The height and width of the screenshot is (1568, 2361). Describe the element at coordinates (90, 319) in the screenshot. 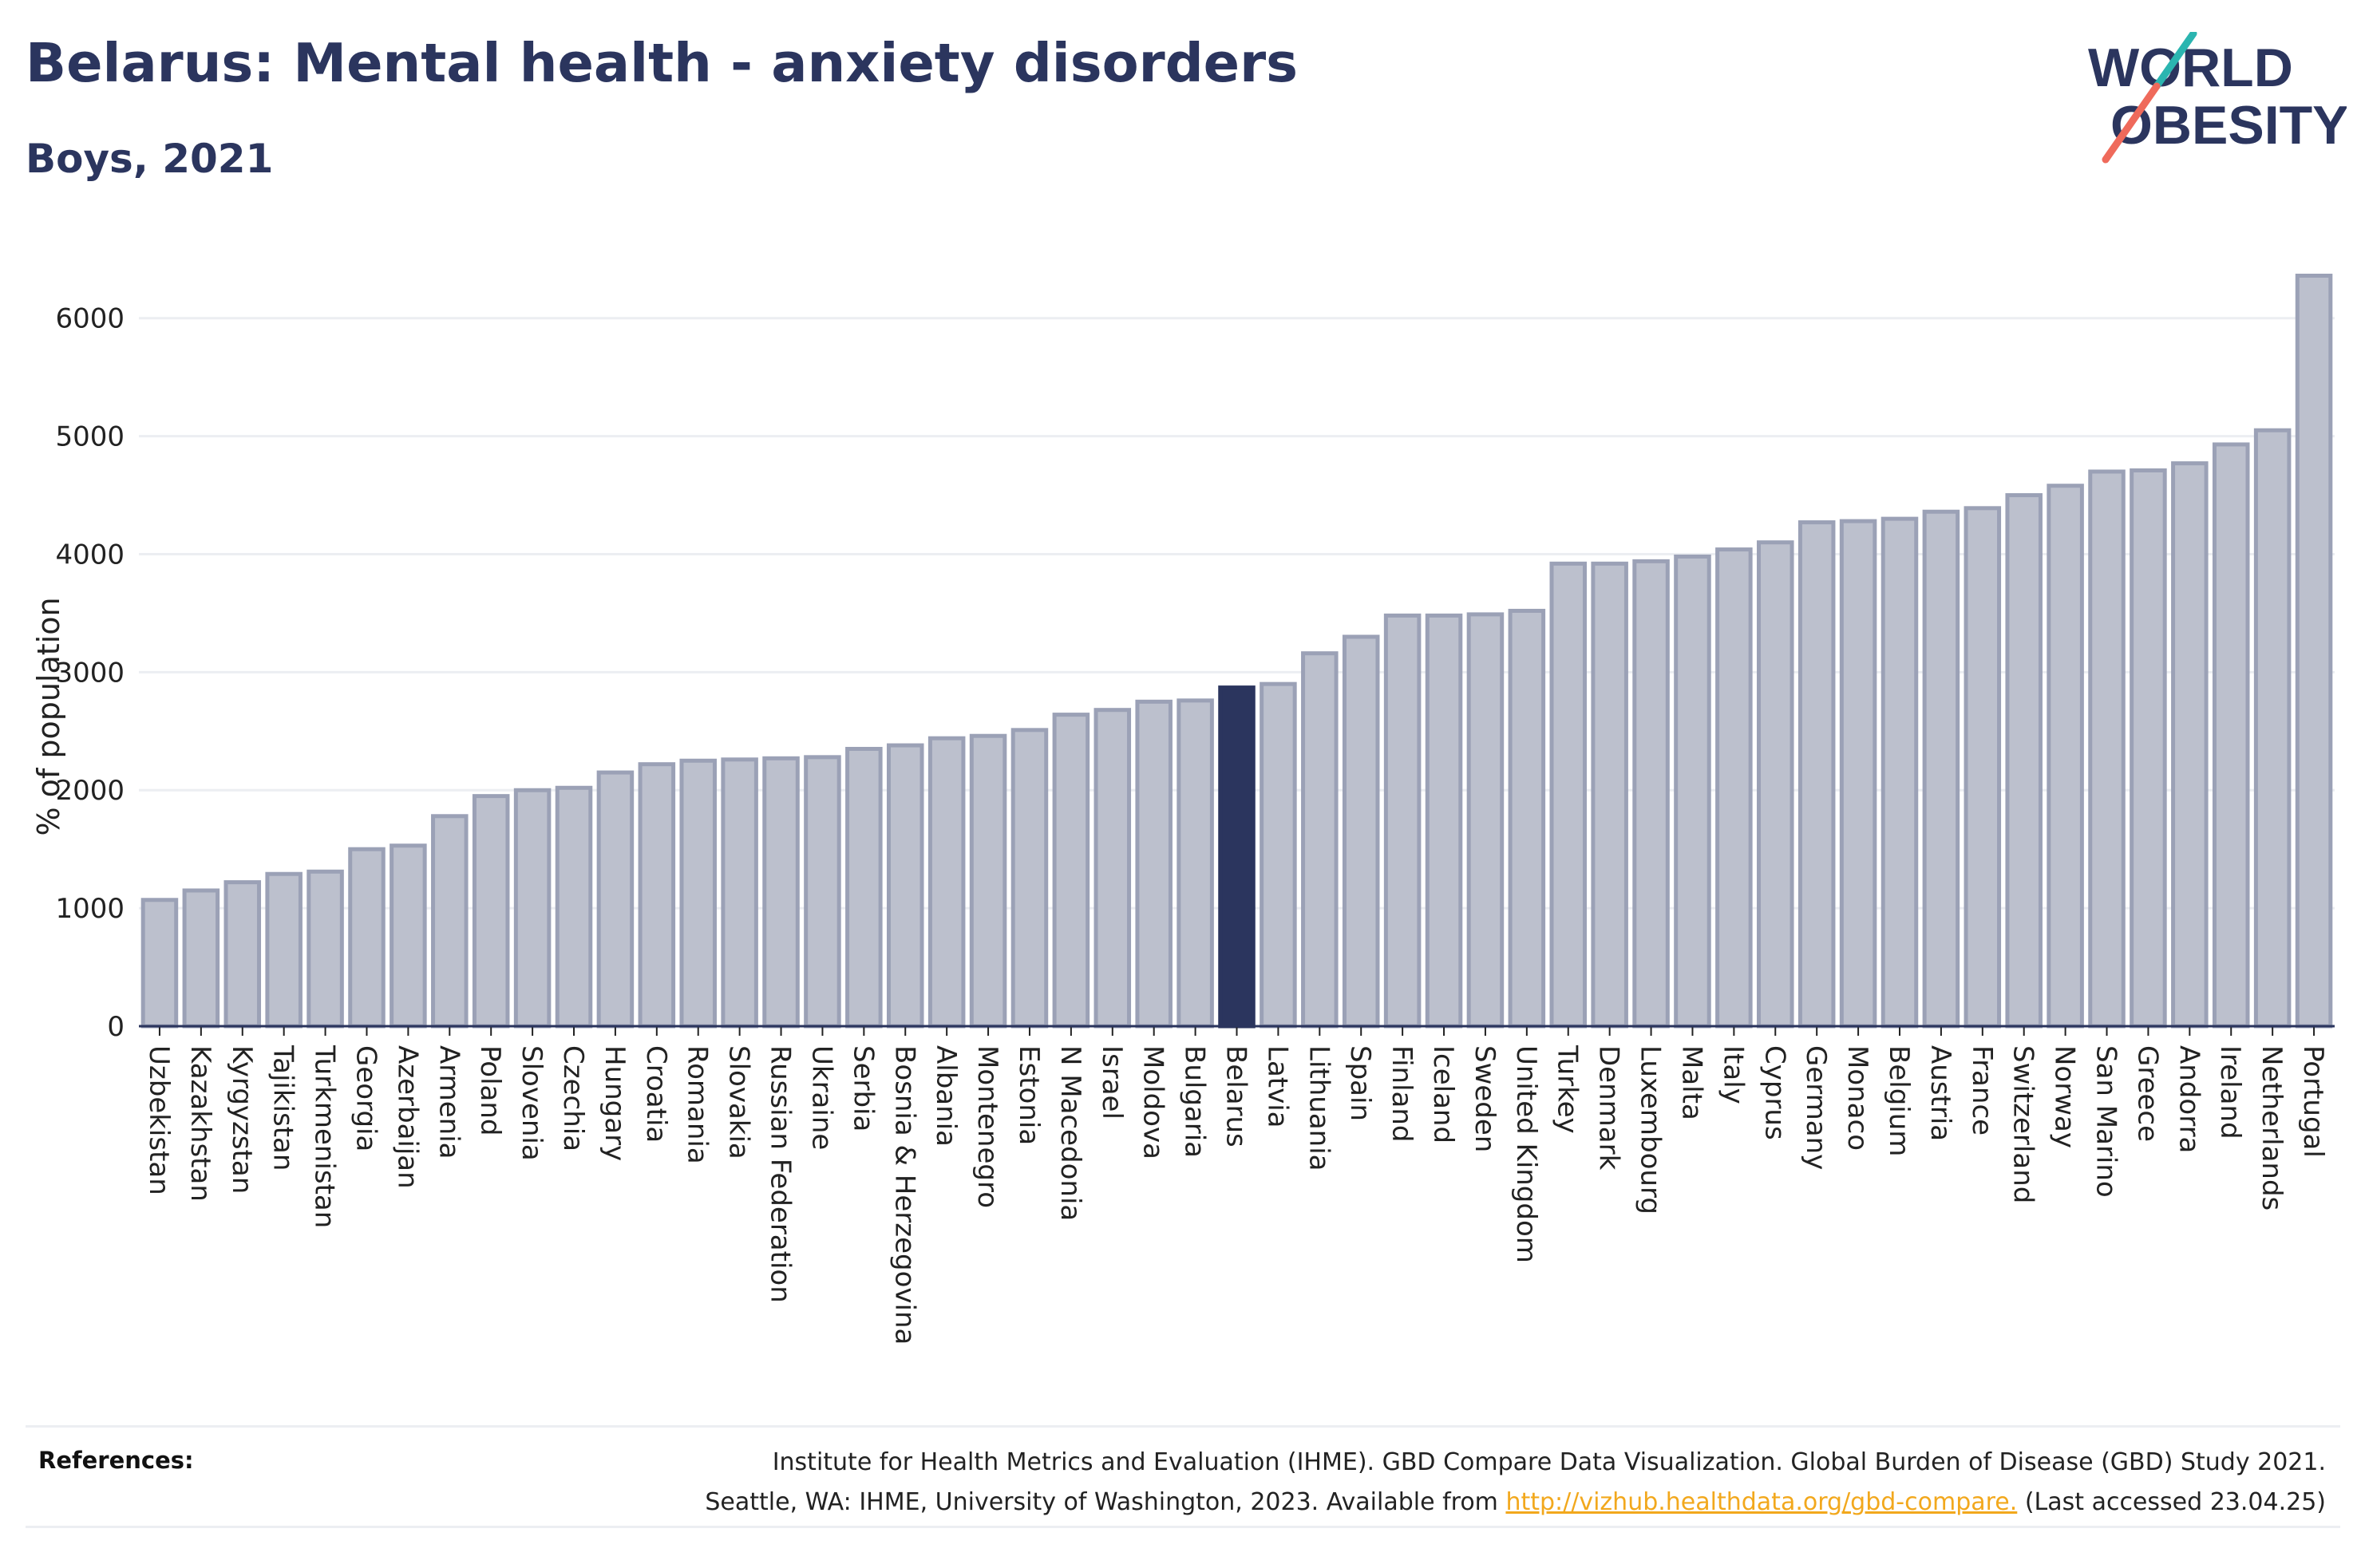

I see `y-tick-label: 6000` at that location.